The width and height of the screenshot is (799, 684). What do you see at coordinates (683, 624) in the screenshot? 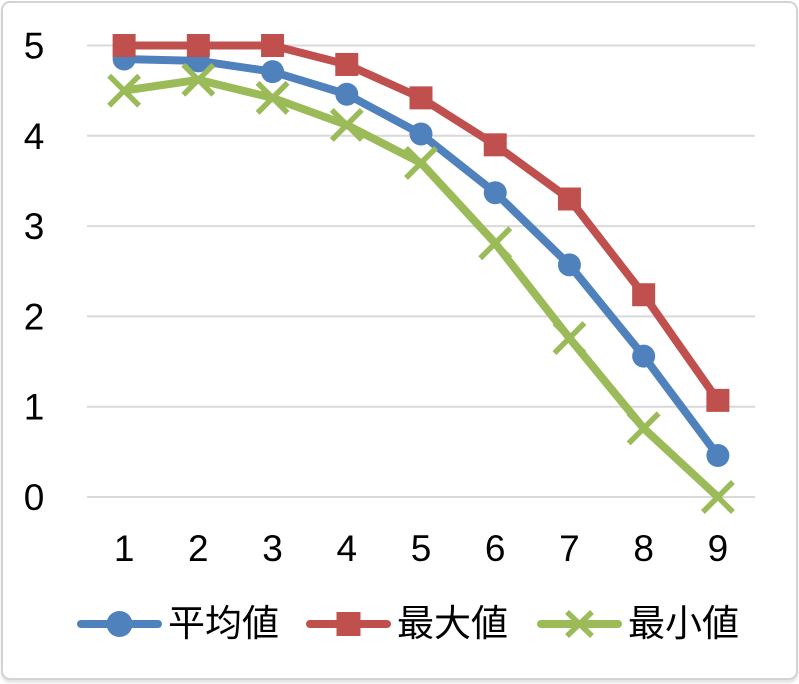
I see `legend-label-min: 最小値` at bounding box center [683, 624].